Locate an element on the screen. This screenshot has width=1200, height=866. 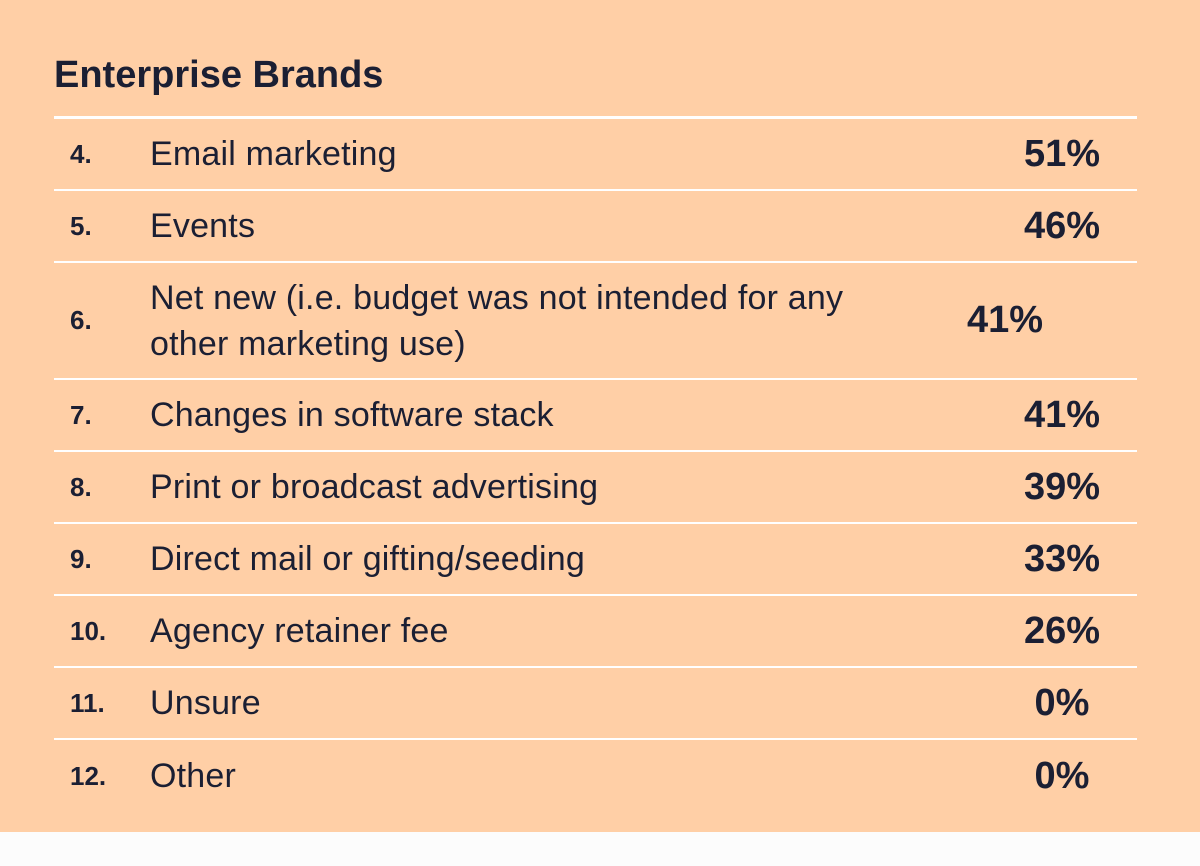
table-row: 8. Print or broadcast advertising 39% is located at coordinates (595, 488).